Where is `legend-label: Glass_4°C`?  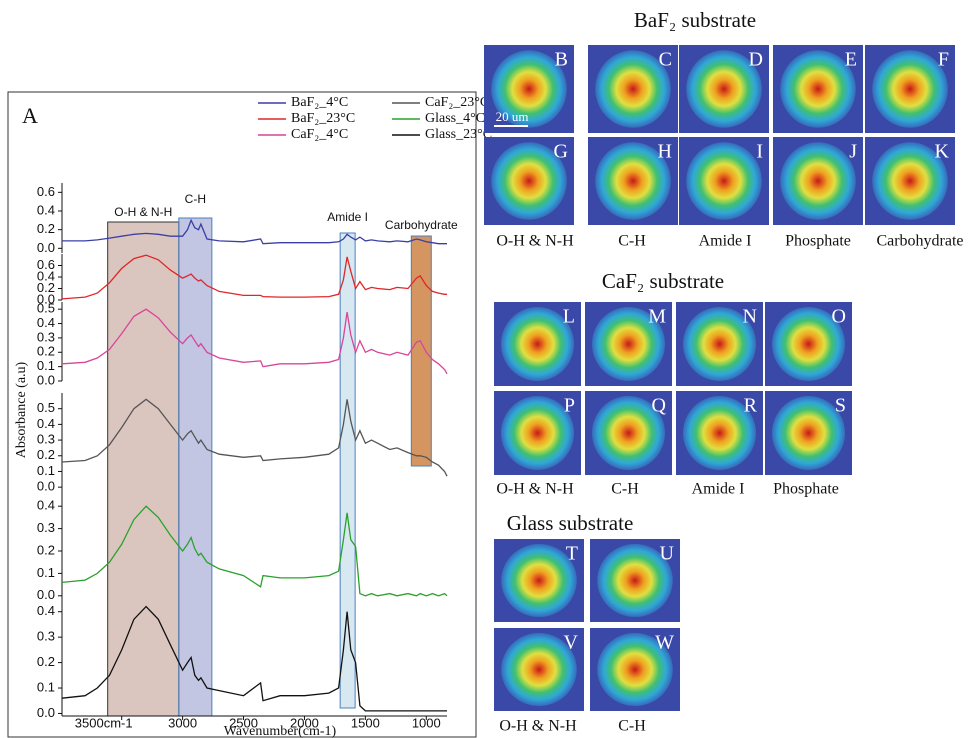 legend-label: Glass_4°C is located at coordinates (455, 118).